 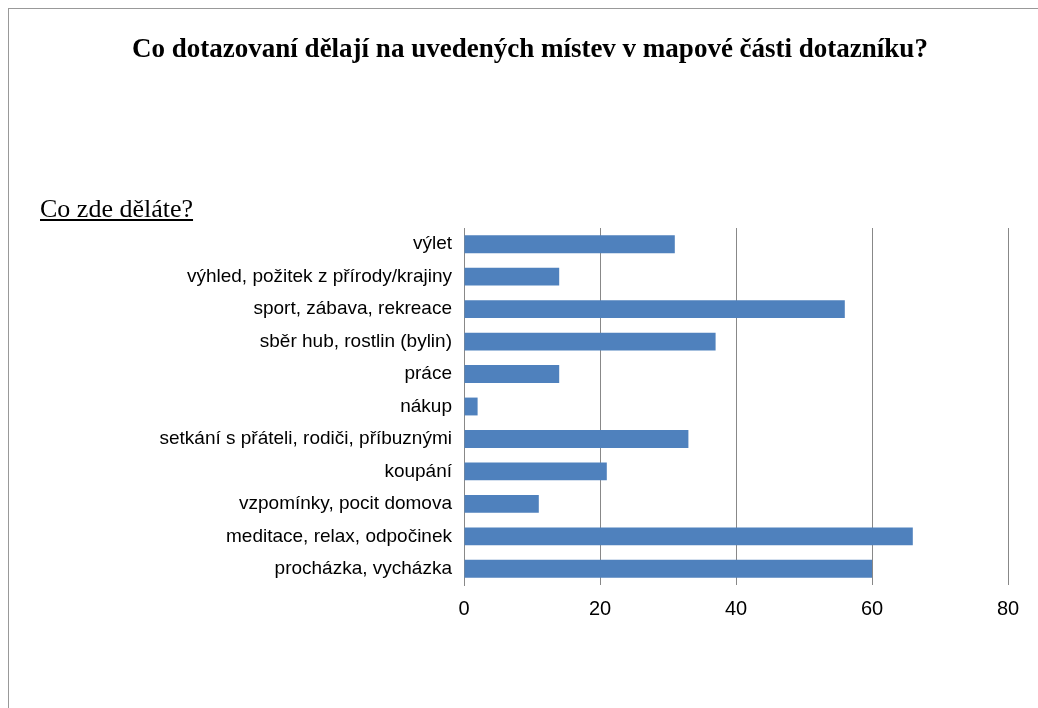 I want to click on x-tick-label: 20, so click(x=600, y=607).